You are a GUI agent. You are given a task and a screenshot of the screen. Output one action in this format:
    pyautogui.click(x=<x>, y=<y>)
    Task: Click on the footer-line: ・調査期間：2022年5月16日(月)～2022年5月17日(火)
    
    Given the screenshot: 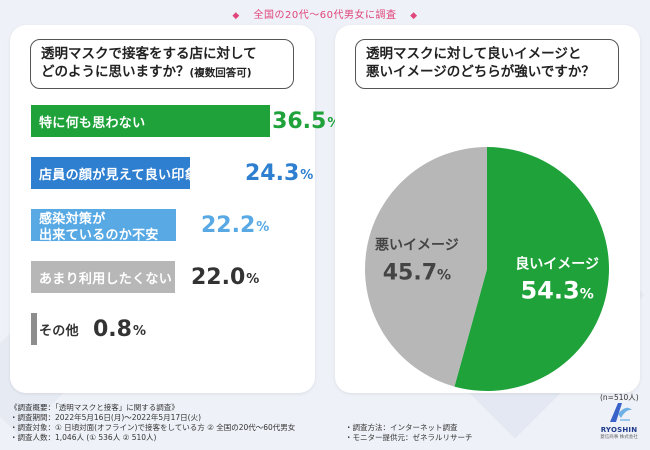 What is the action you would take?
    pyautogui.click(x=106, y=417)
    